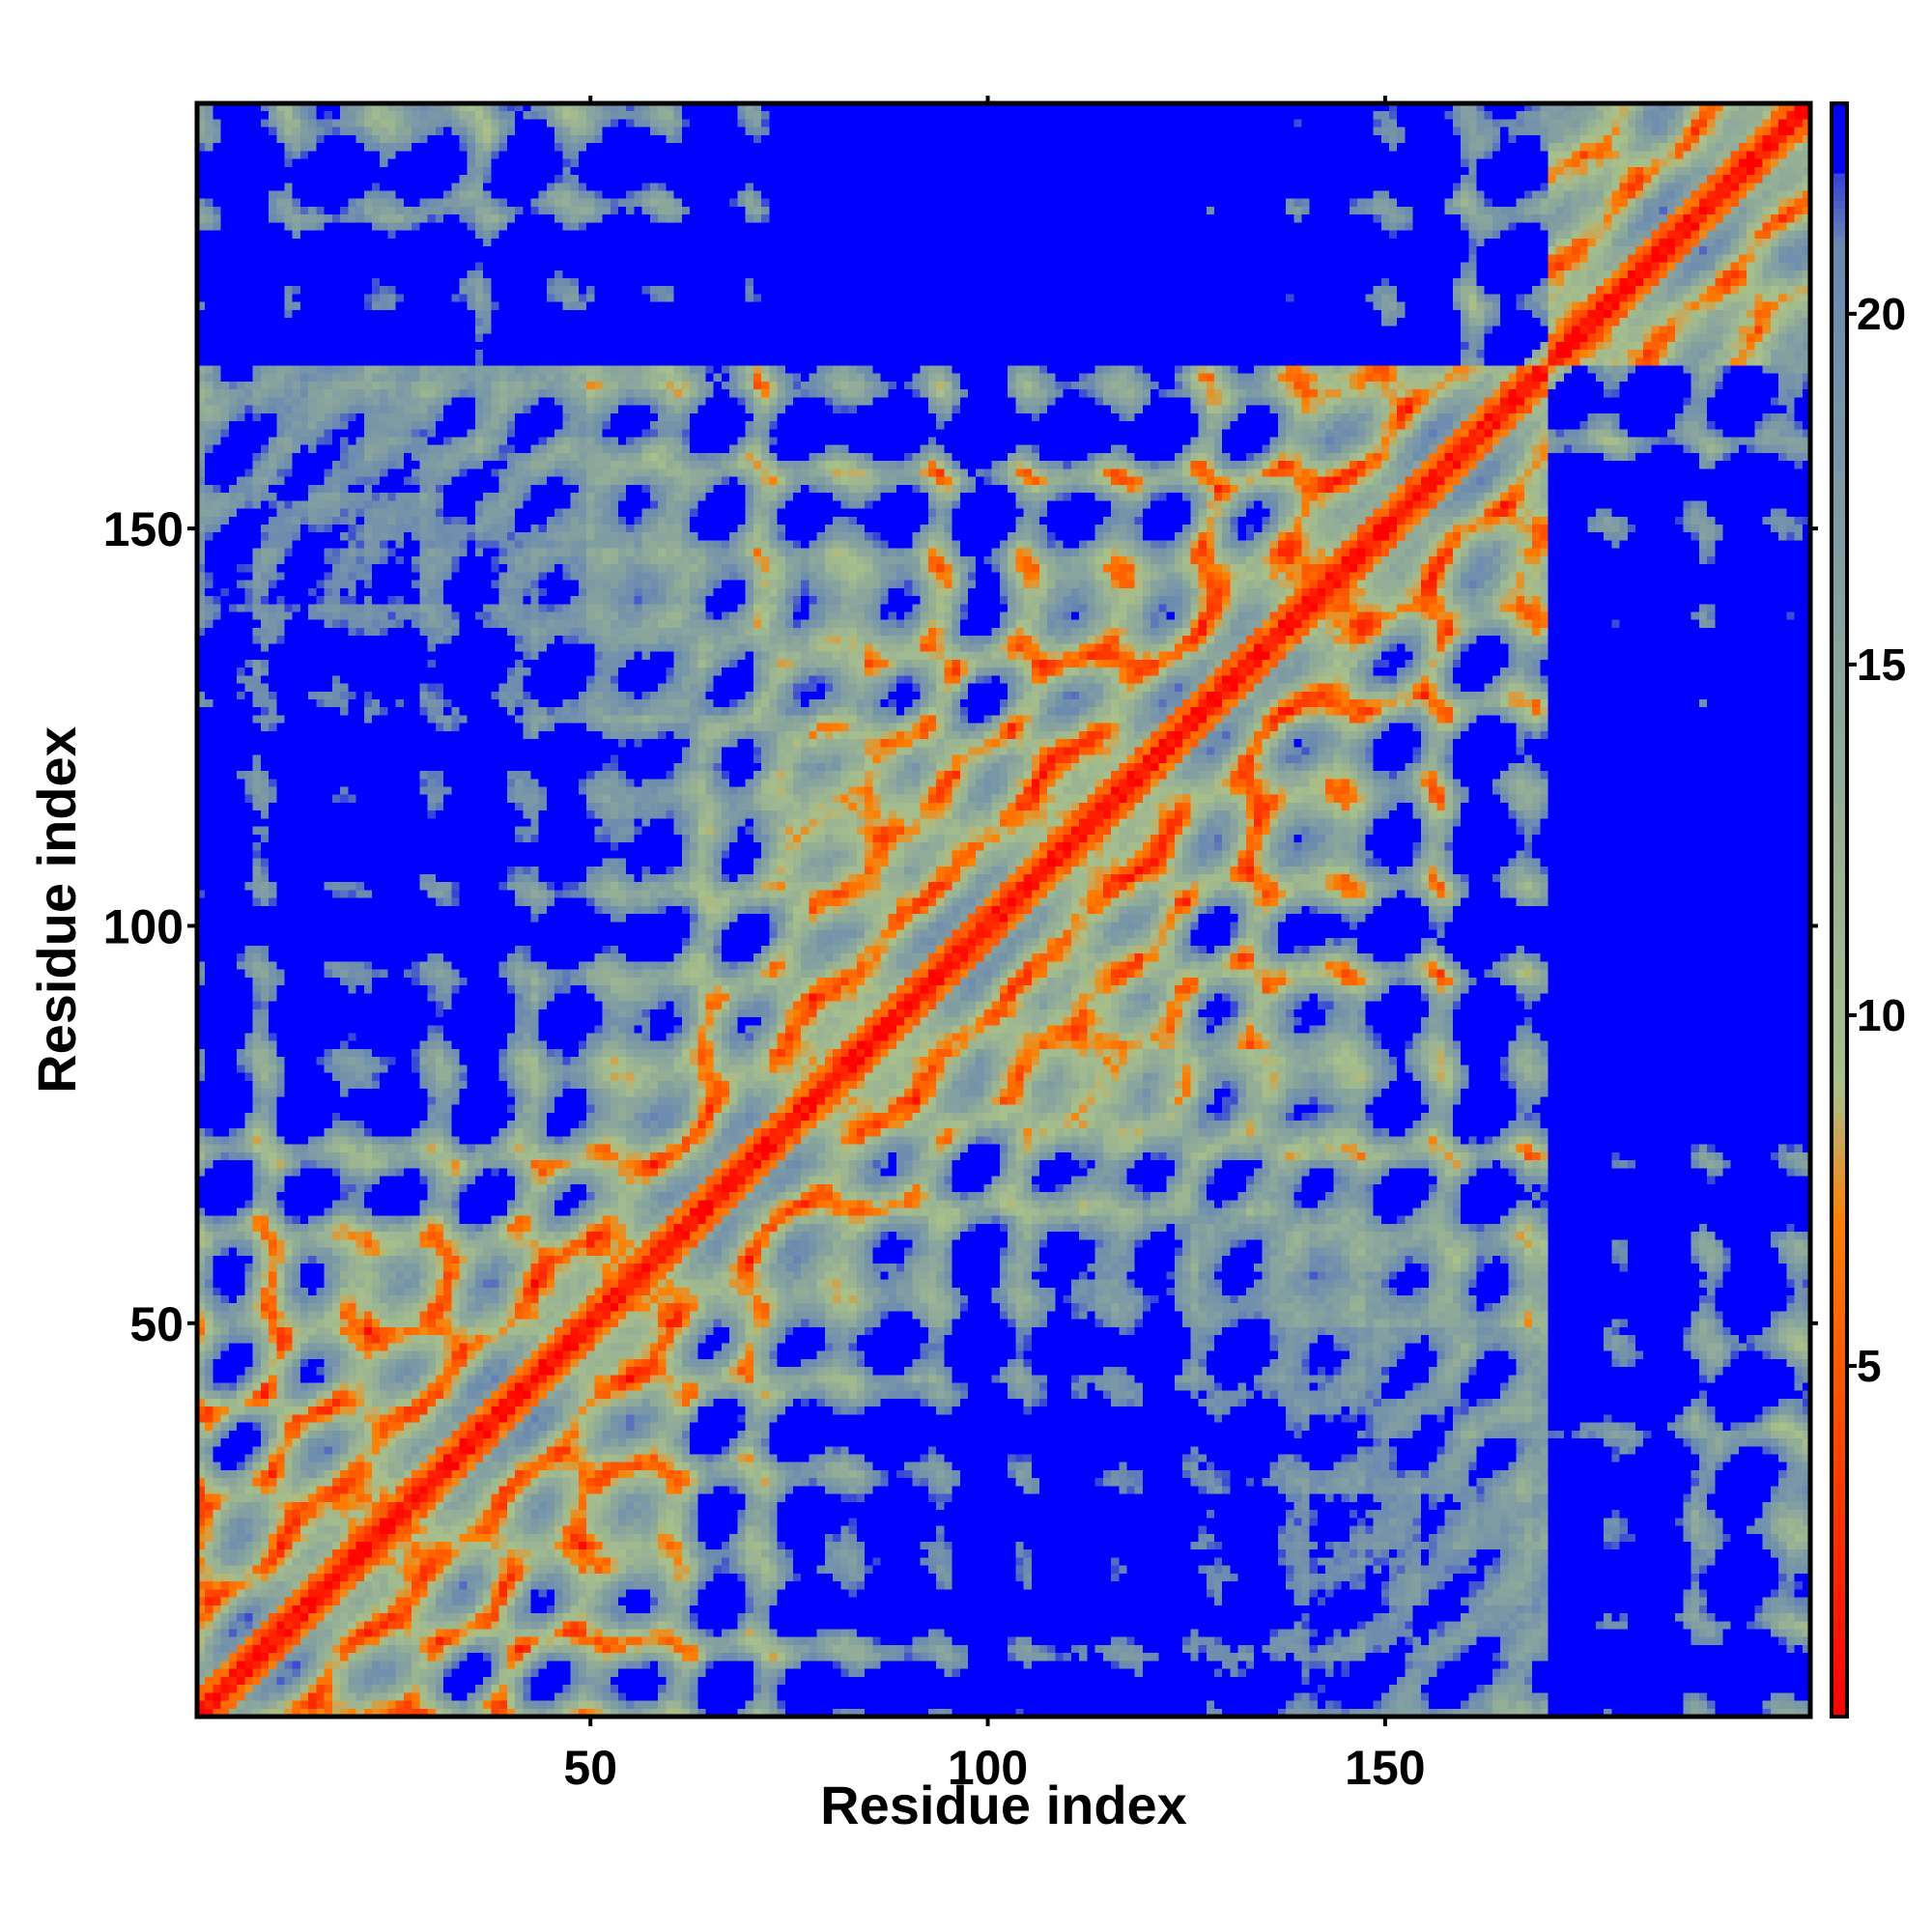  What do you see at coordinates (1881, 664) in the screenshot?
I see `colorbar-tick-label: 15` at bounding box center [1881, 664].